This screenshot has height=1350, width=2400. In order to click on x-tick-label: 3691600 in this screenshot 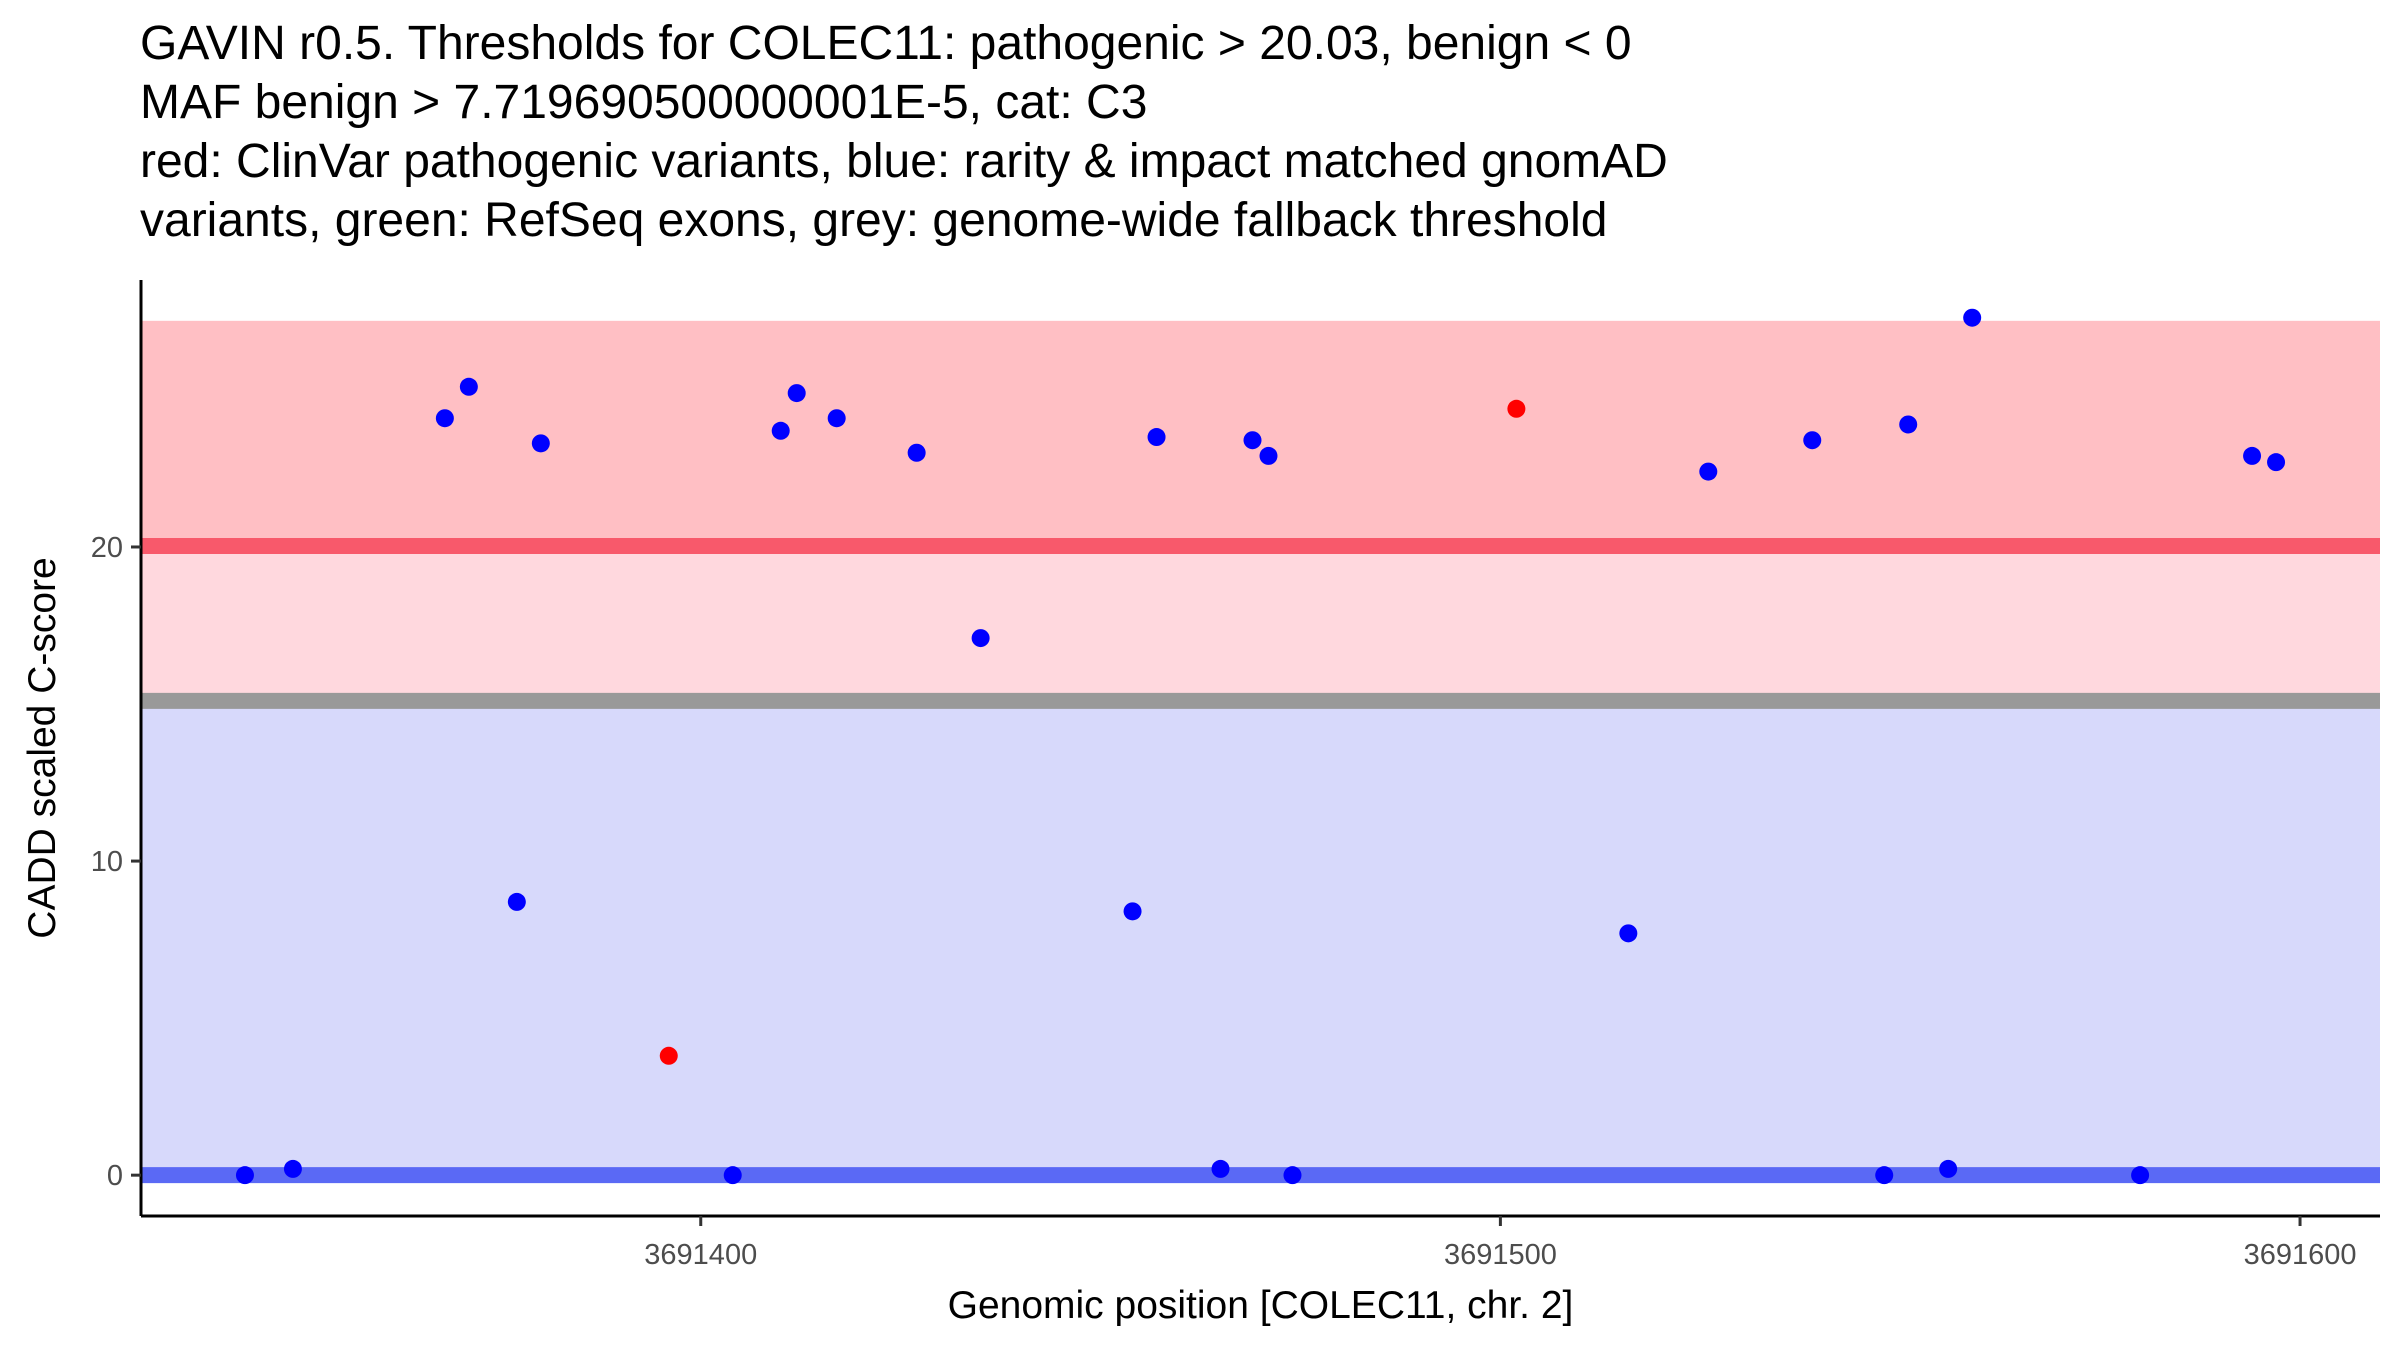, I will do `click(2300, 1255)`.